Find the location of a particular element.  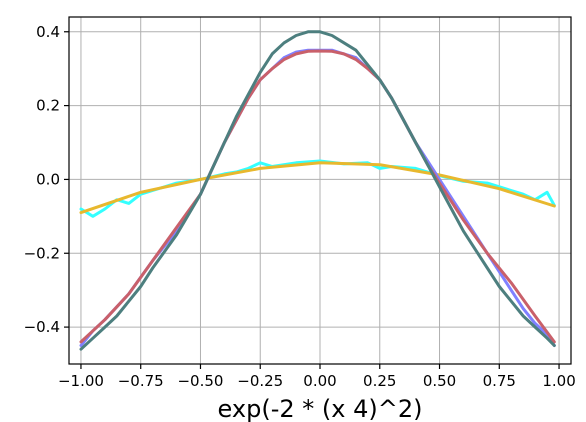

y-tick-label: −0.2 is located at coordinates (42, 253).